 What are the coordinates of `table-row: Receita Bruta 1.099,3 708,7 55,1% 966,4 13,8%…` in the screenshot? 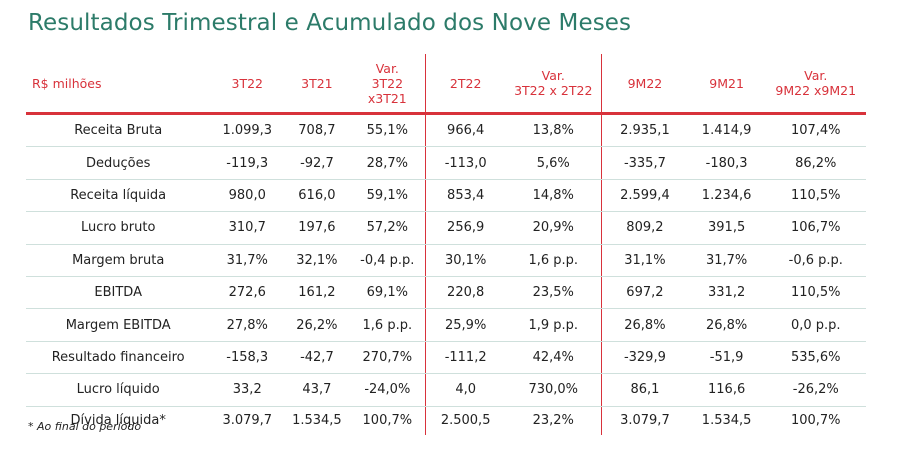 It's located at (446, 130).